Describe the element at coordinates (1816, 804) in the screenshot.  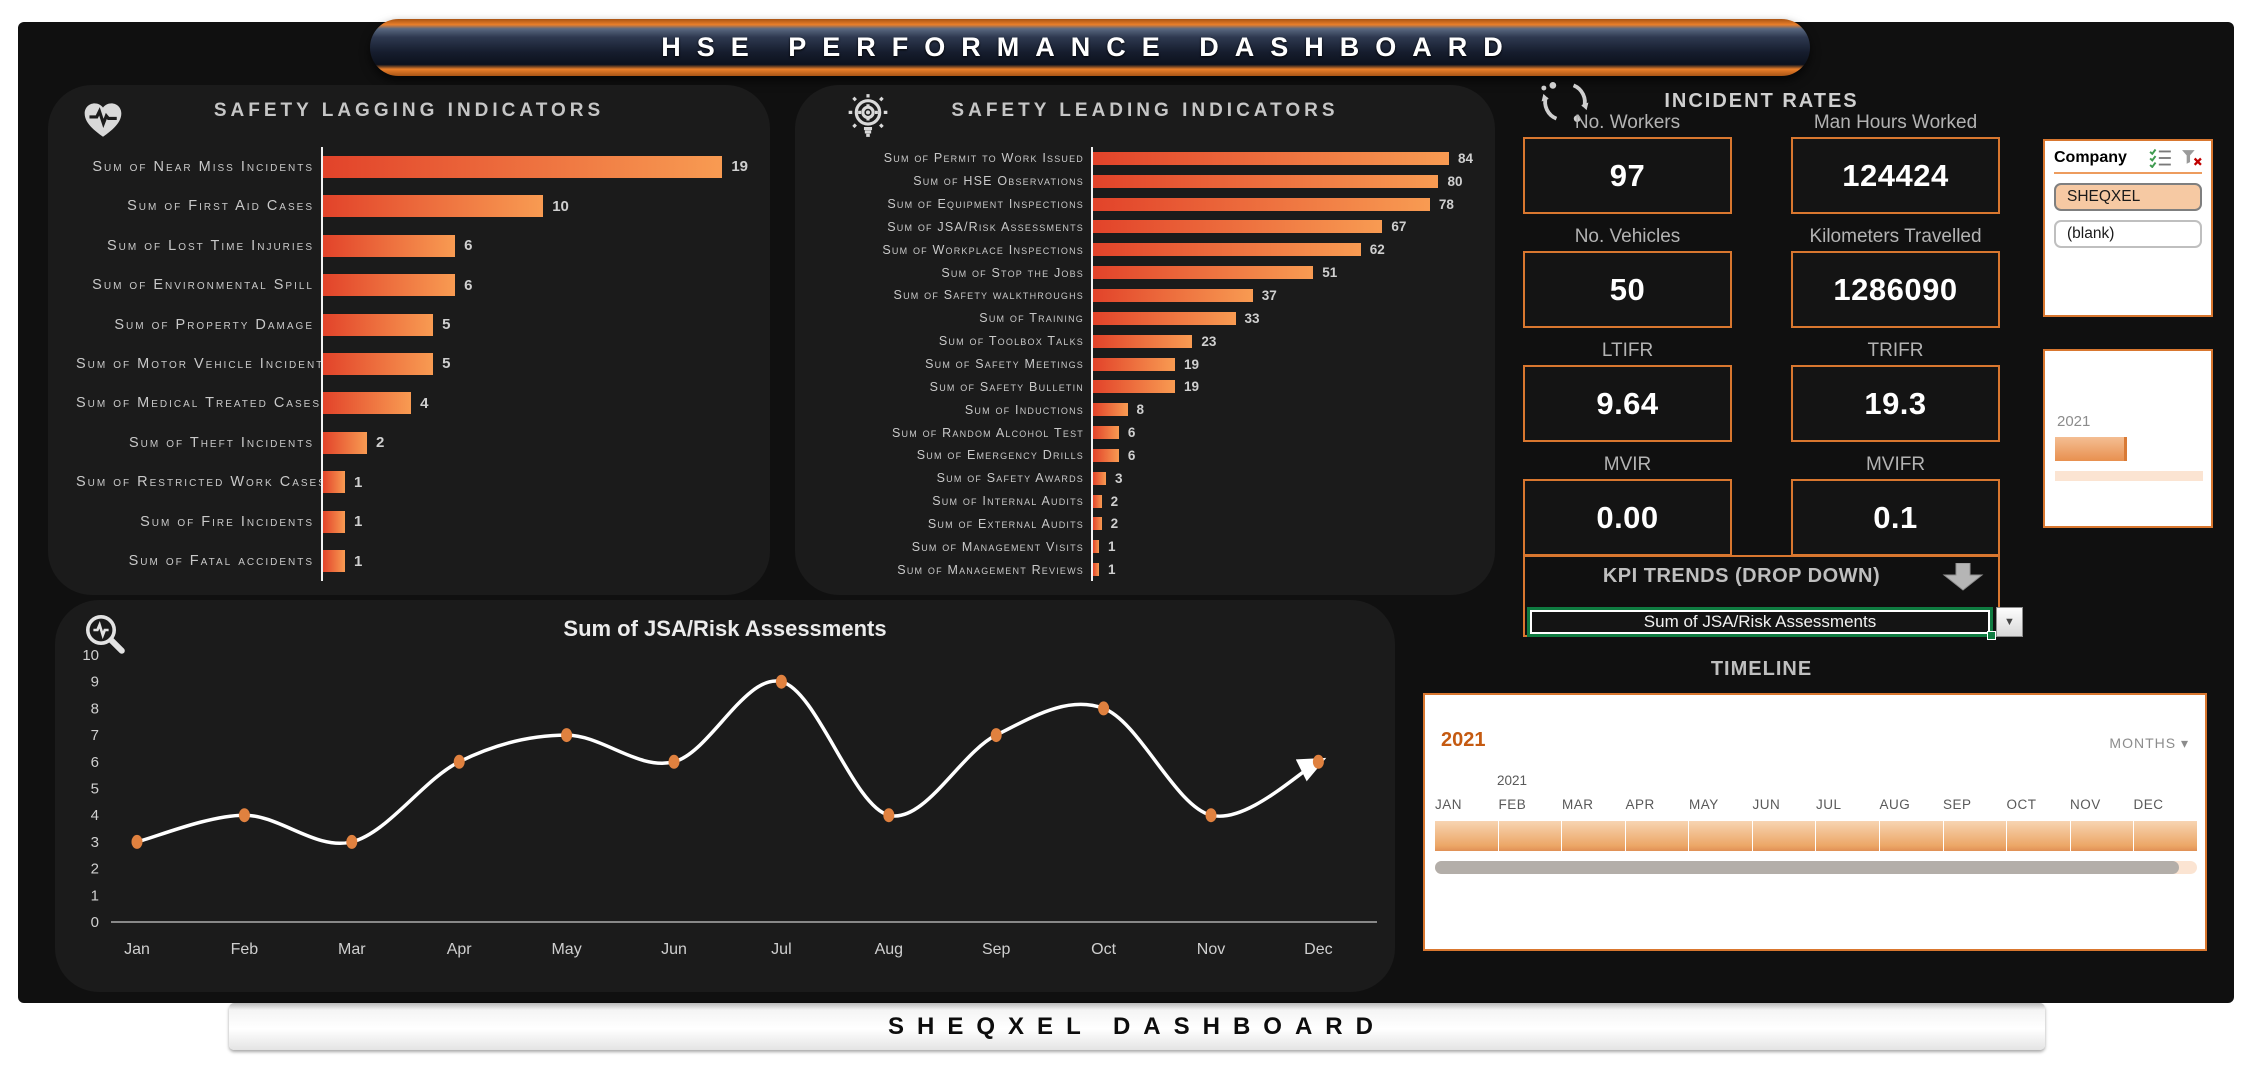
I see `timeline-month-labels: JAN FEB MAR APR MAY JUN JUL AUG SEP OCT NOV DEC` at that location.